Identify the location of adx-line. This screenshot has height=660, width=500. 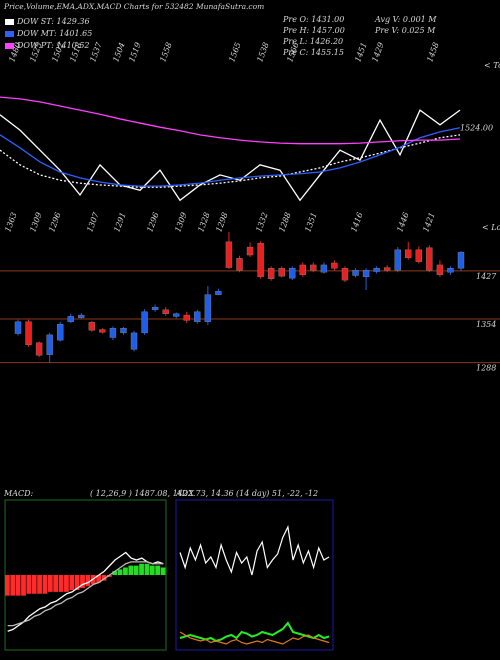
(254, 638).